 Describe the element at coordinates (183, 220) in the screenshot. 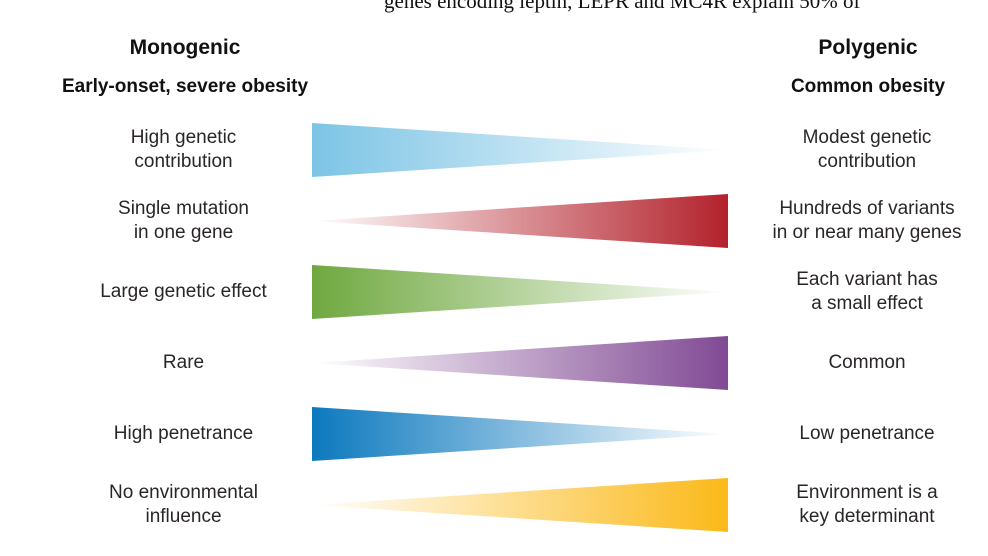

I see `left-label: Single mutation in one gene` at that location.